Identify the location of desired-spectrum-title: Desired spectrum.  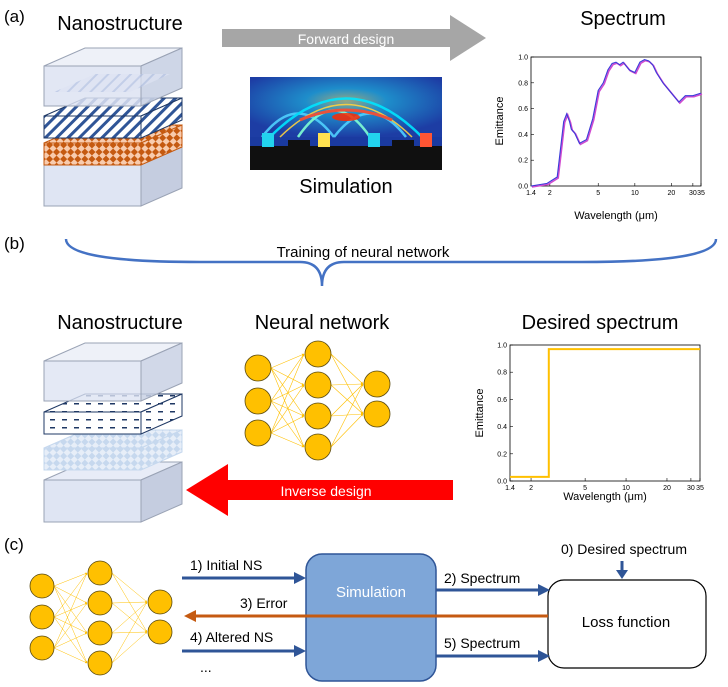
(600, 323).